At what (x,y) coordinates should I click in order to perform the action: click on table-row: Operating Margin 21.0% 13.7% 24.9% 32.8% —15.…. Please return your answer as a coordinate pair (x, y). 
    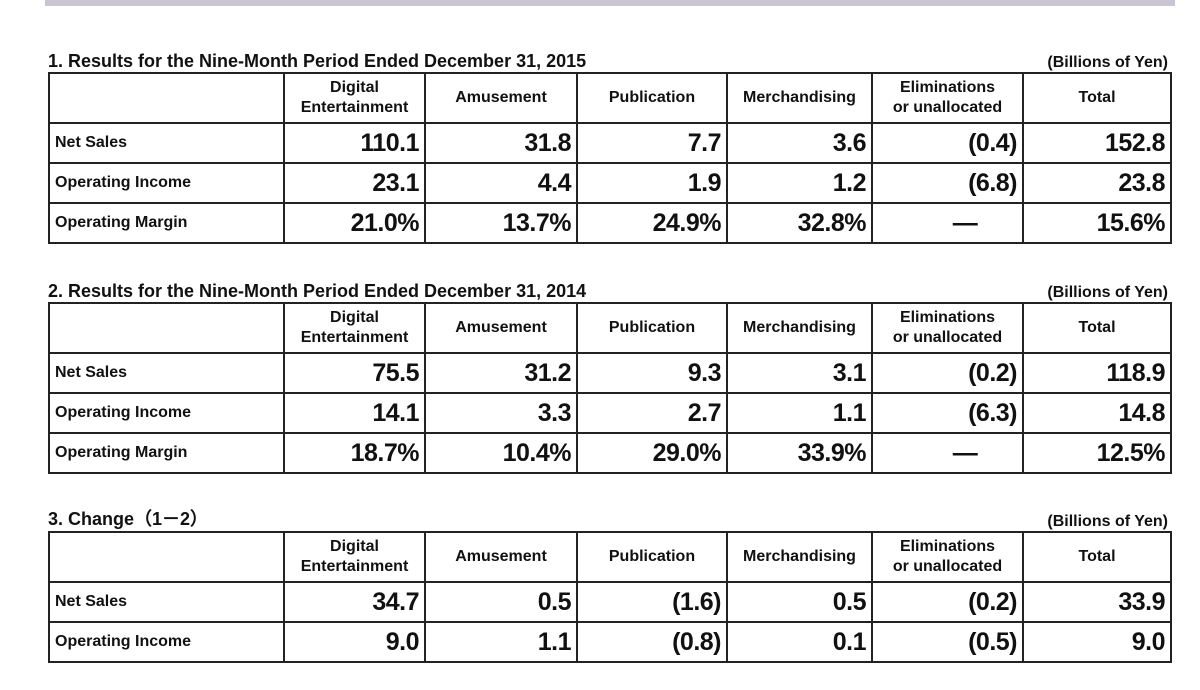
    Looking at the image, I should click on (610, 223).